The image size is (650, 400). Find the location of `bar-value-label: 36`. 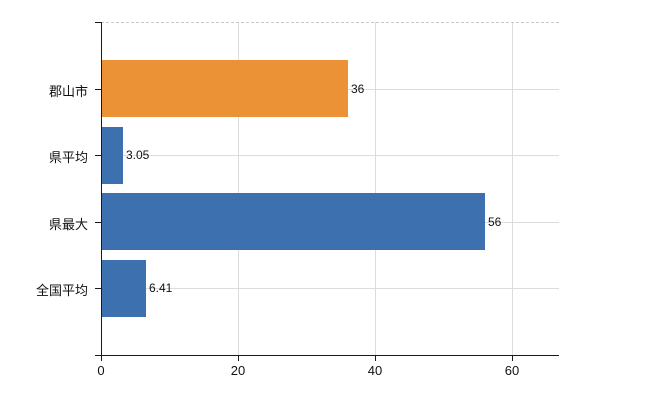

bar-value-label: 36 is located at coordinates (358, 89).